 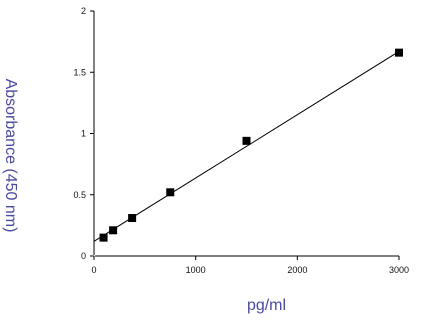 I want to click on x-axis: 0 1000 2000 3000, so click(x=250, y=265).